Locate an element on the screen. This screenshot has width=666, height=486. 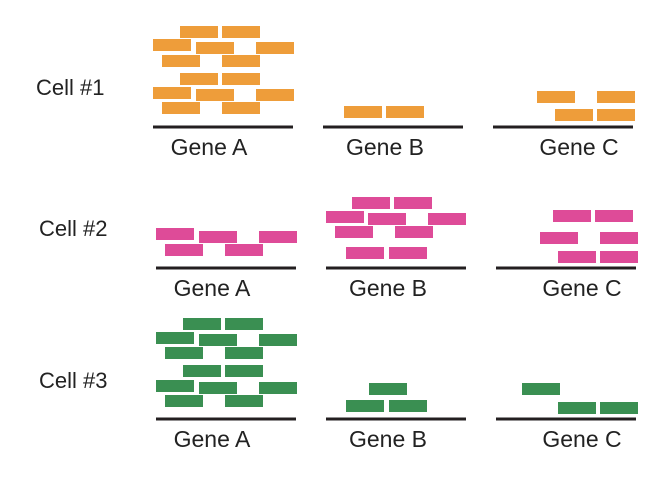
cell-2-gene-c-label: Gene C is located at coordinates (582, 288).